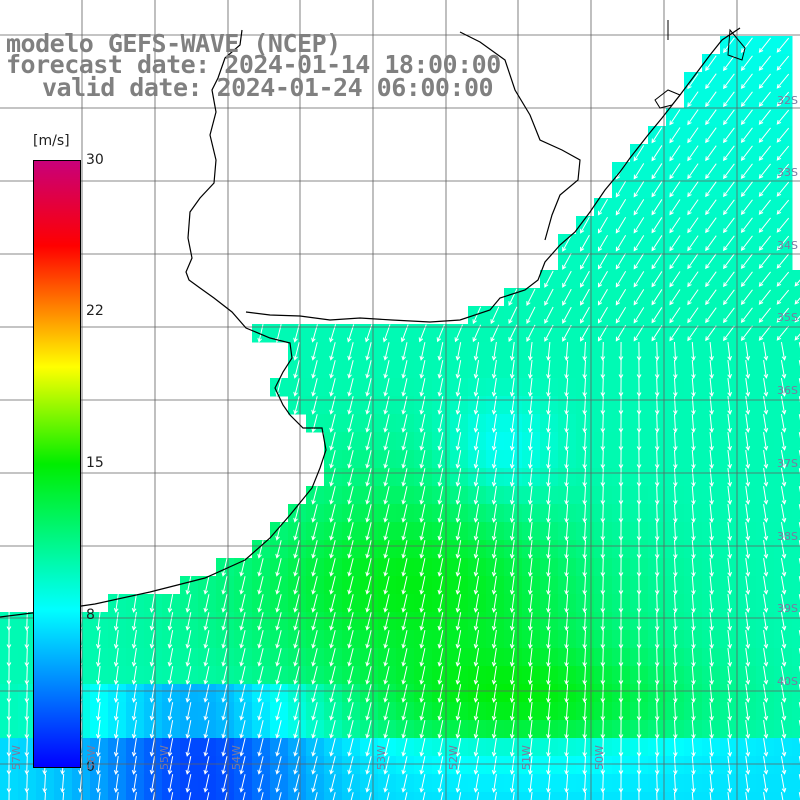 This screenshot has width=800, height=800. Describe the element at coordinates (787, 172) in the screenshot. I see `lat-label-33s: 33S` at that location.